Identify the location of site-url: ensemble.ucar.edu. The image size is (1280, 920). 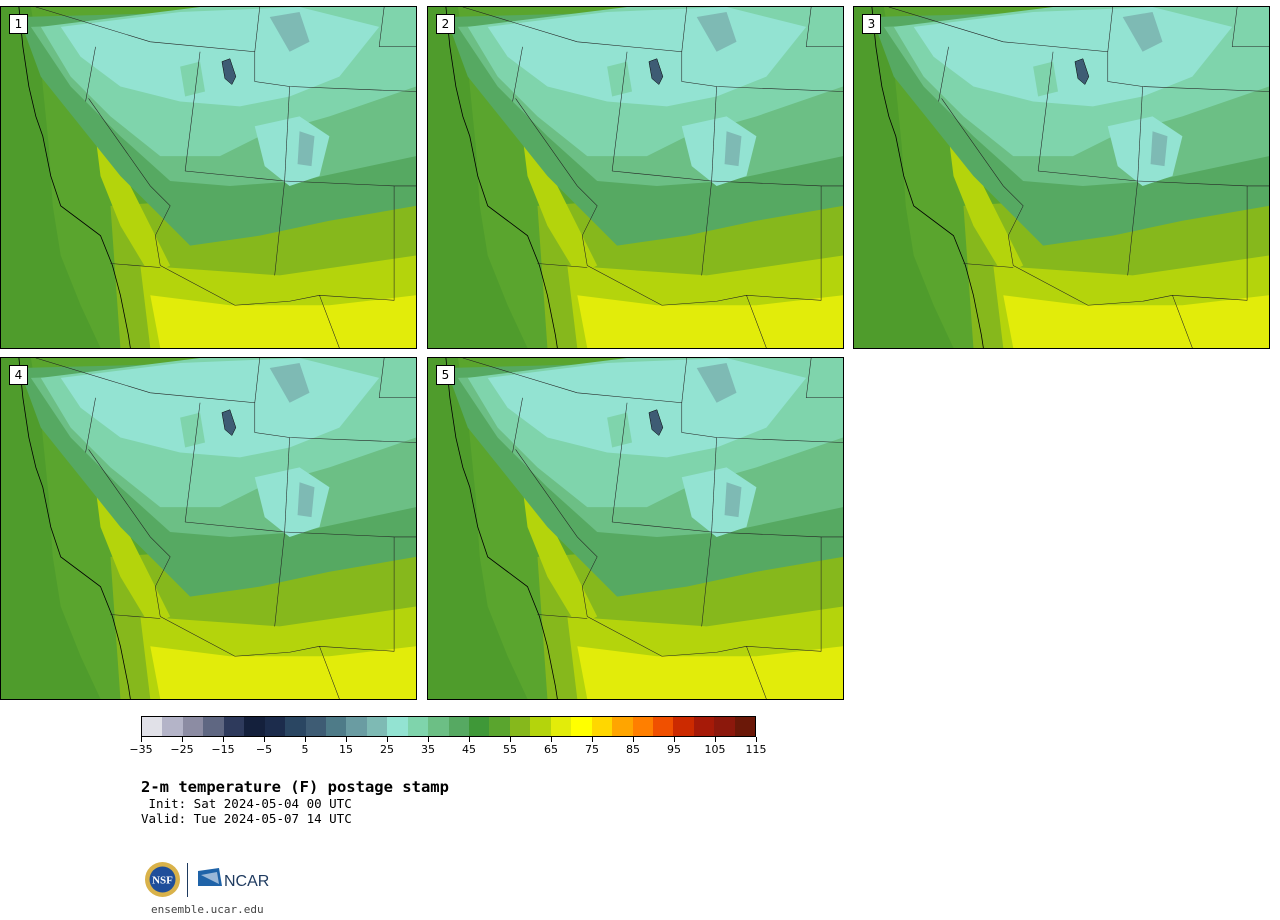
(207, 909).